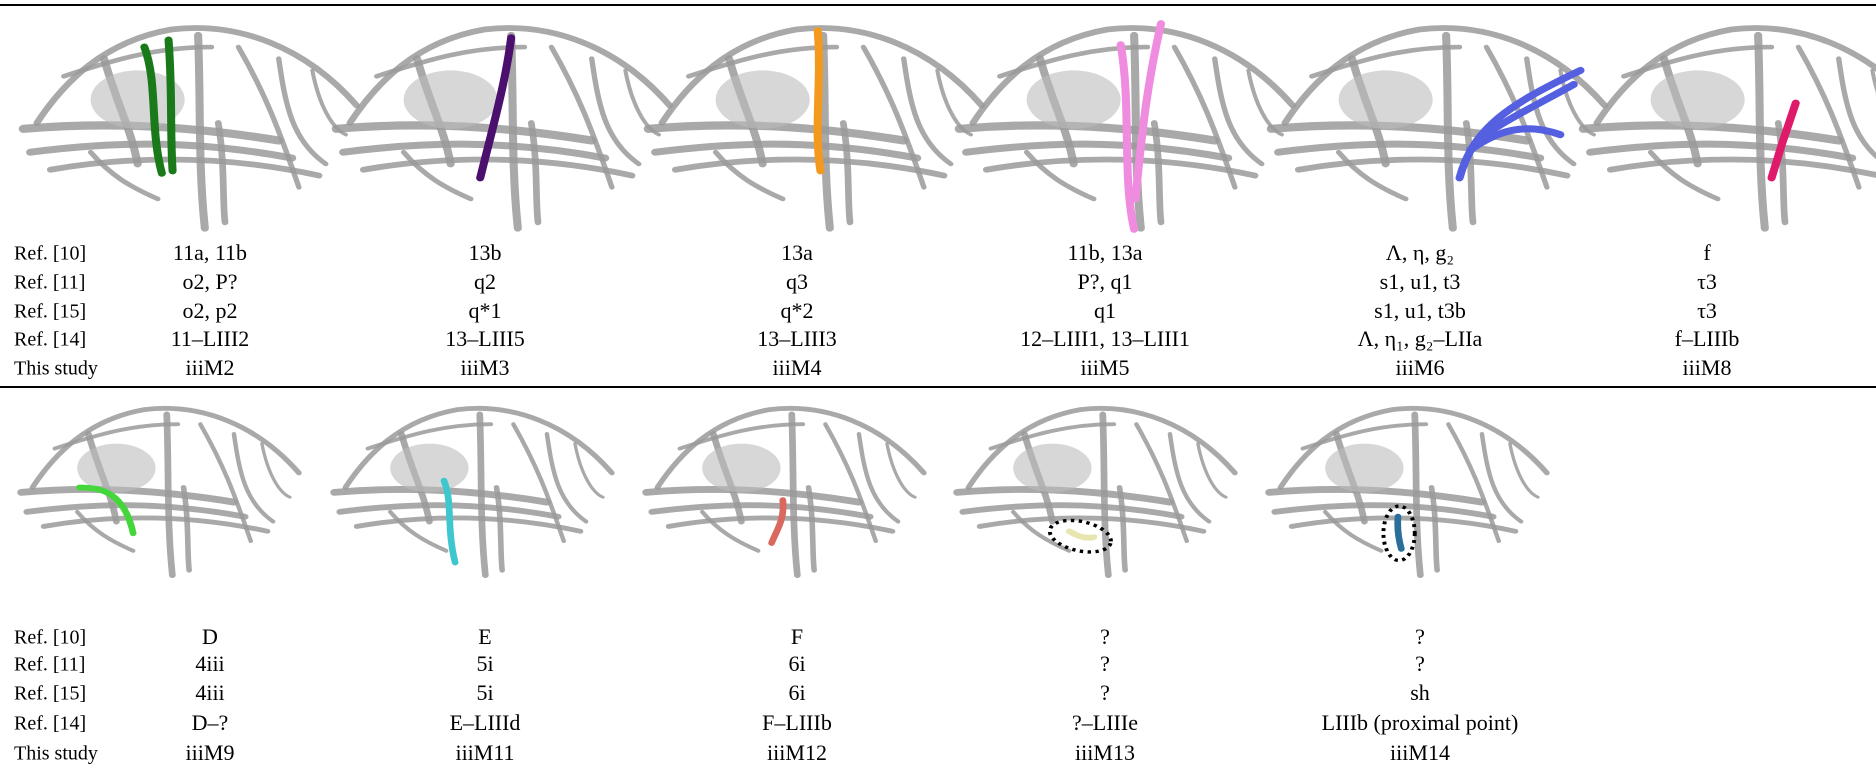 Image resolution: width=1876 pixels, height=771 pixels. I want to click on cell: Λ, η, g₂, so click(1420, 252).